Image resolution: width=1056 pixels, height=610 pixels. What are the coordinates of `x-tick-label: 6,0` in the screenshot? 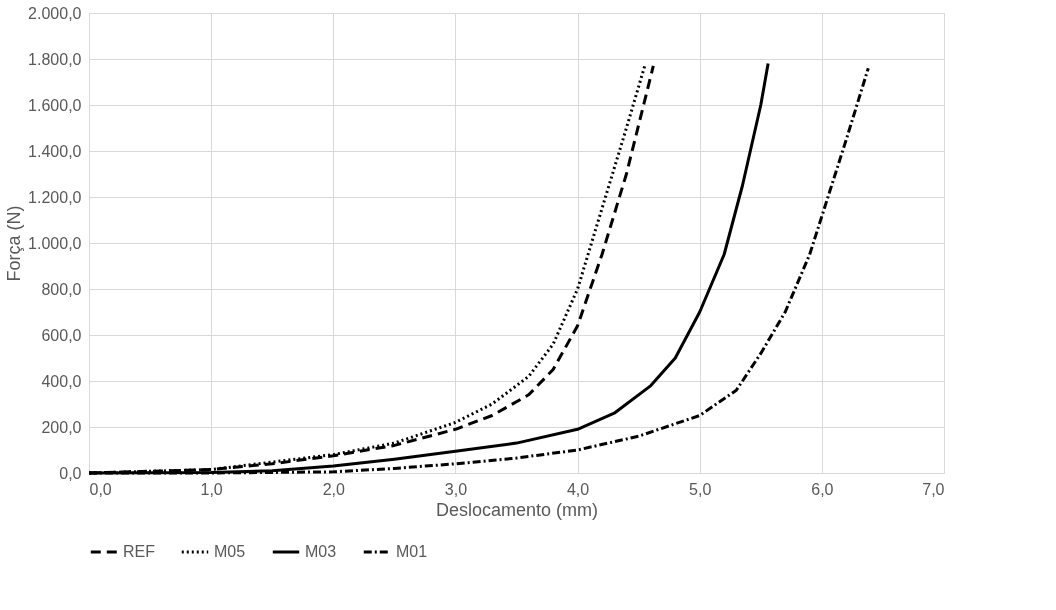 It's located at (822, 489).